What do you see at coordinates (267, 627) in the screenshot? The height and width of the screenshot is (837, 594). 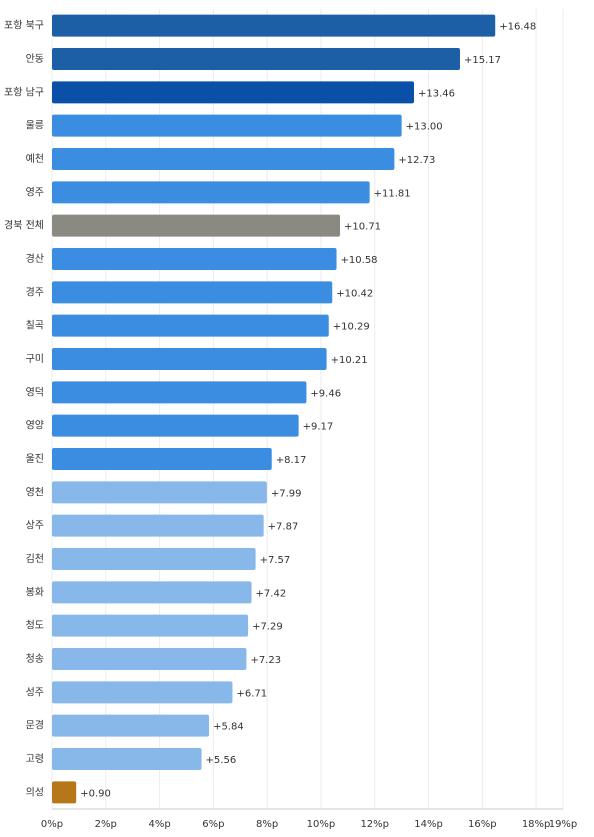 I see `value-label: +7.29` at bounding box center [267, 627].